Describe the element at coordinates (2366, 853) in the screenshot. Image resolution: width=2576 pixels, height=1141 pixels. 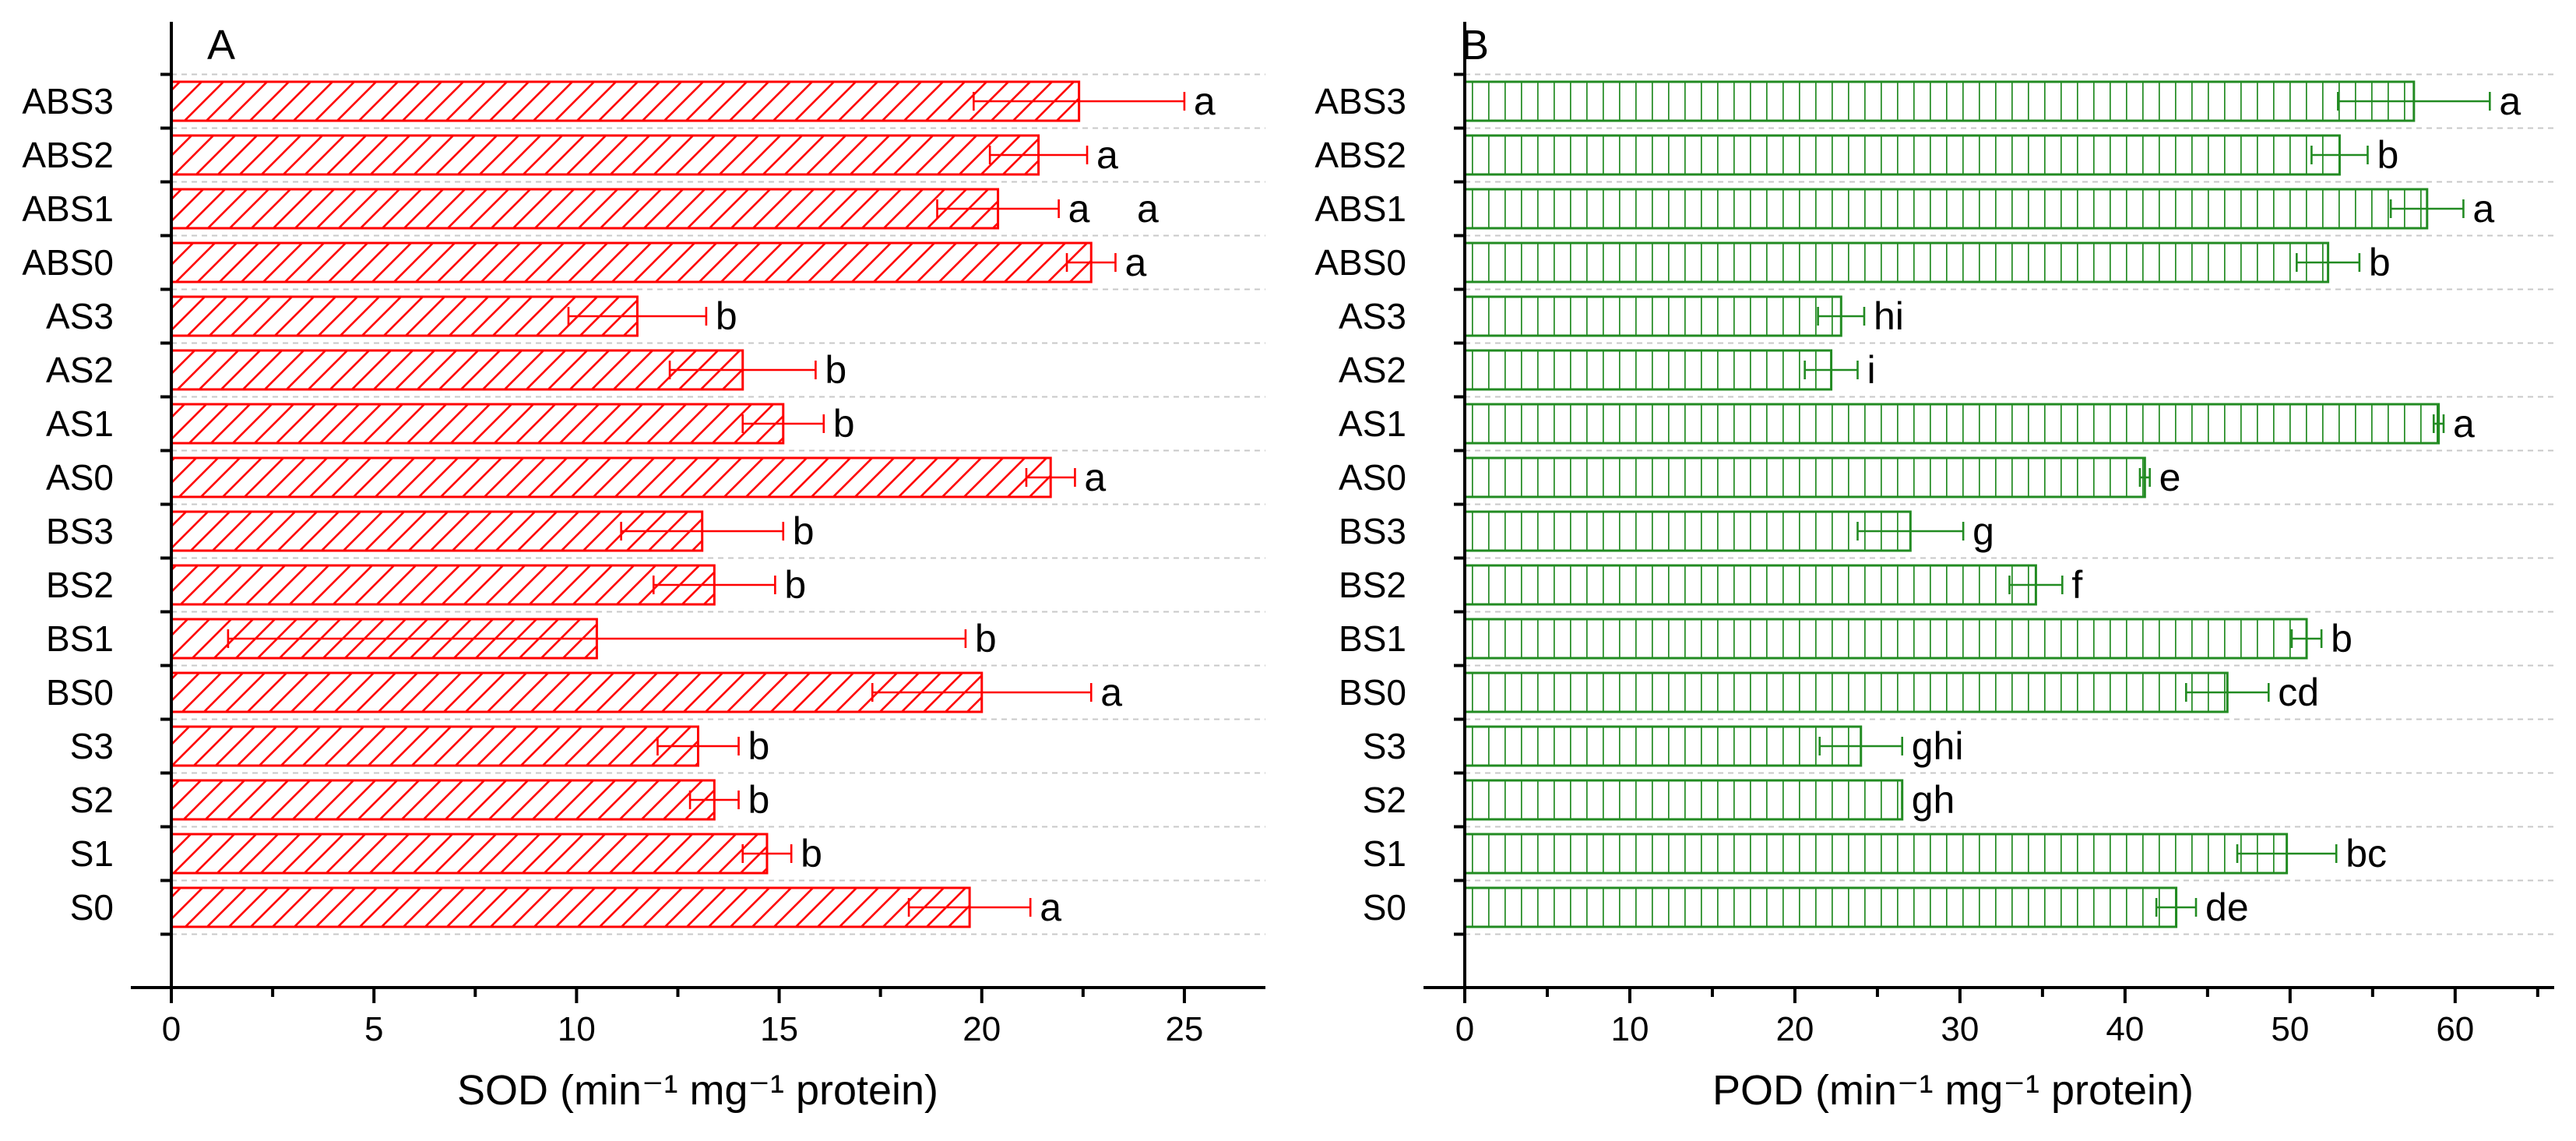
I see `significance-letter: bc` at that location.